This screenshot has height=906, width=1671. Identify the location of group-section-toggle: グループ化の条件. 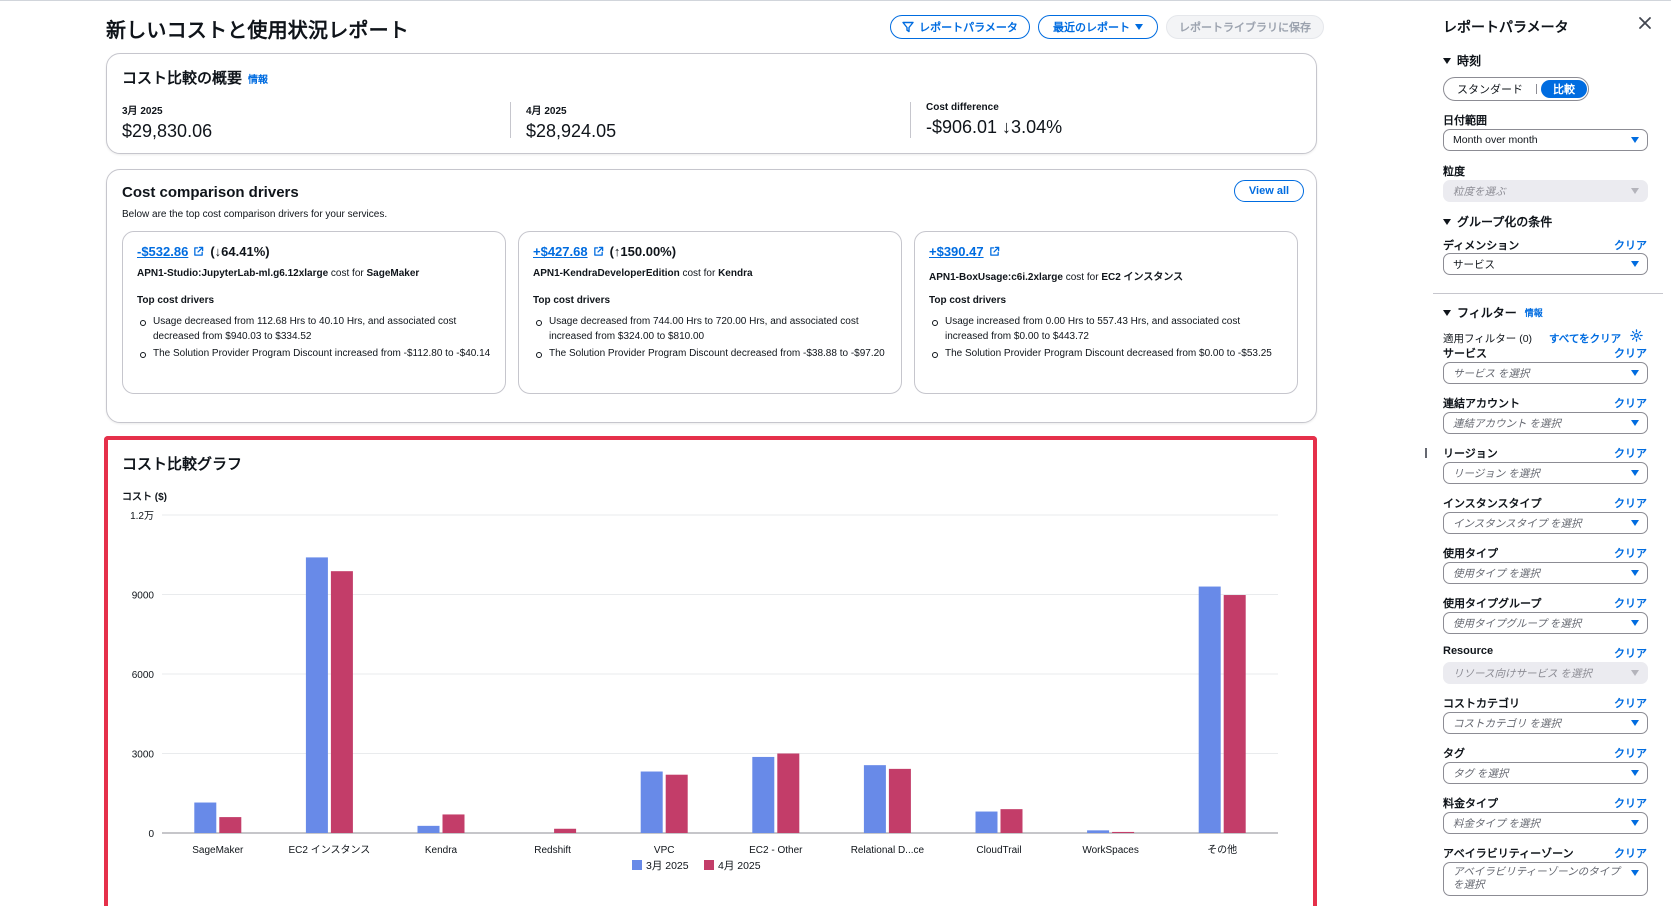
(1497, 221).